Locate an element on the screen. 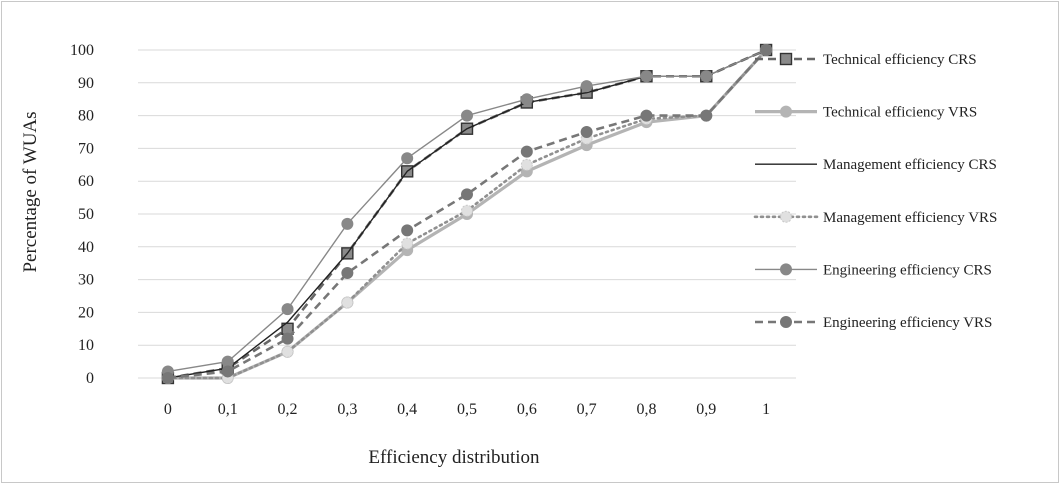 Image resolution: width=1062 pixels, height=489 pixels. legend-item-2: Technical efficiency VRS is located at coordinates (866, 113).